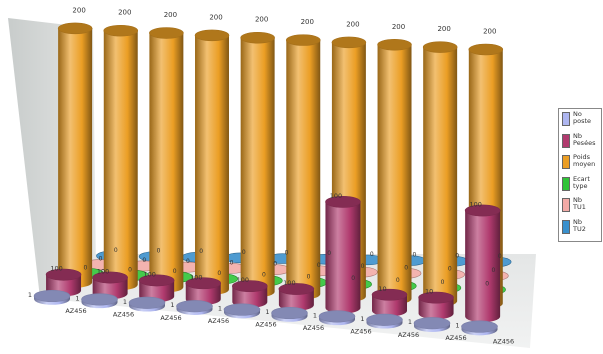 The width and height of the screenshot is (603, 354). Describe the element at coordinates (121, 30) in the screenshot. I see `cyl-2-1-top` at that location.